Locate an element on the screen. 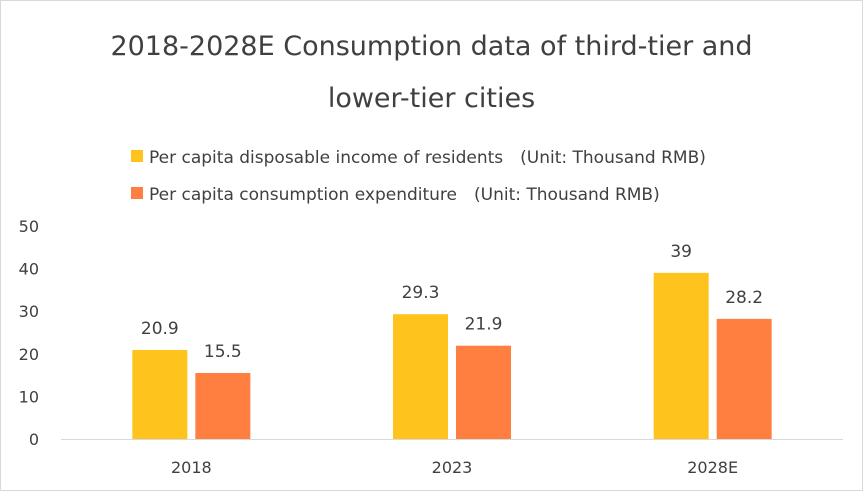 Image resolution: width=863 pixels, height=491 pixels. y-tick-label: 50 is located at coordinates (29, 226).